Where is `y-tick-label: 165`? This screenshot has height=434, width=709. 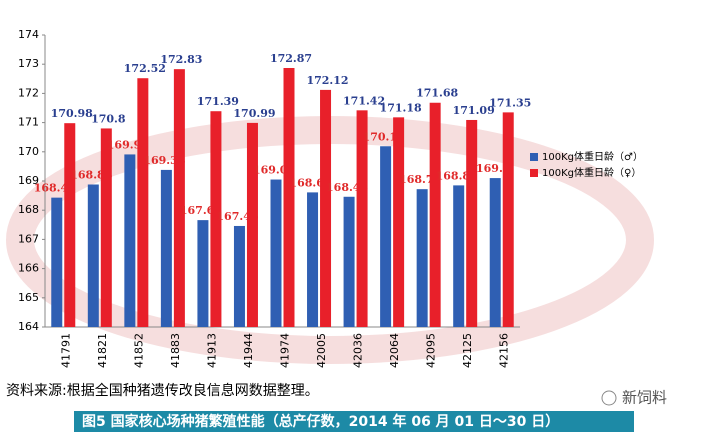 y-tick-label: 165 is located at coordinates (28, 297).